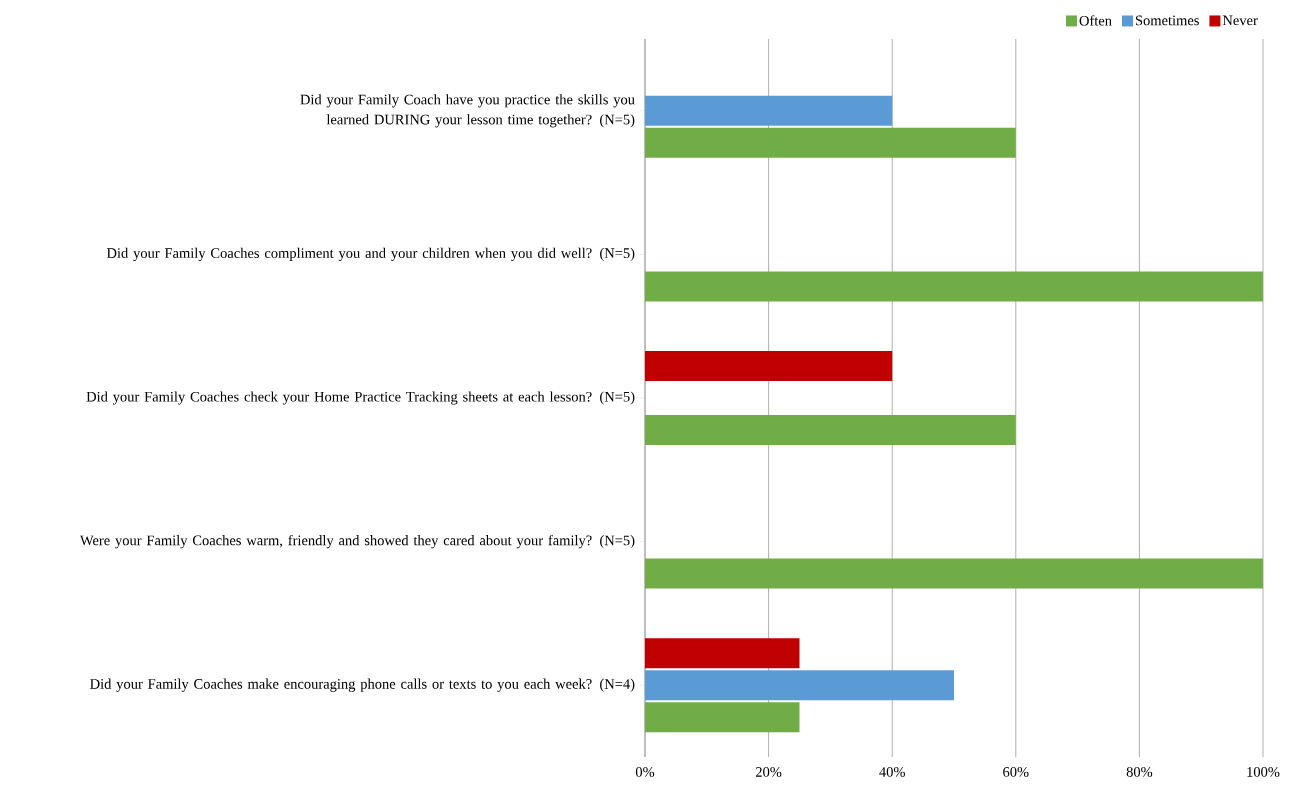  What do you see at coordinates (892, 772) in the screenshot?
I see `x-tick-label: 40%` at bounding box center [892, 772].